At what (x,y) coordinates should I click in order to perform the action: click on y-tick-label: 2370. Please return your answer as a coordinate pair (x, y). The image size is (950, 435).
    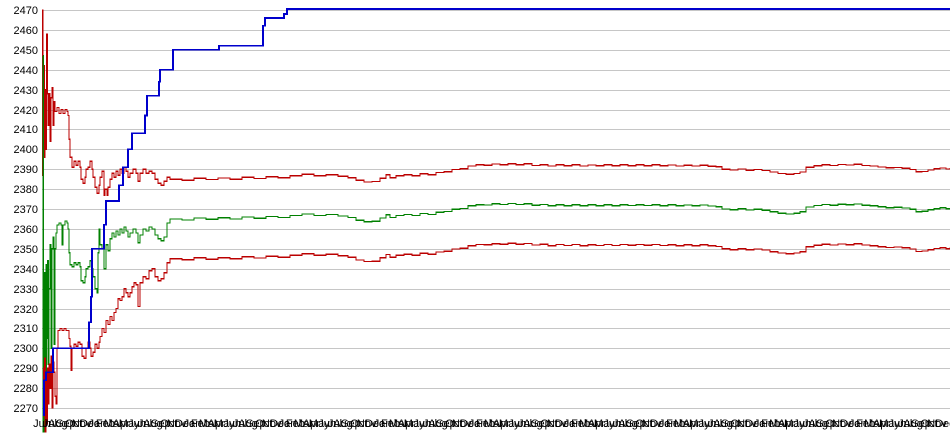
    Looking at the image, I should click on (26, 210).